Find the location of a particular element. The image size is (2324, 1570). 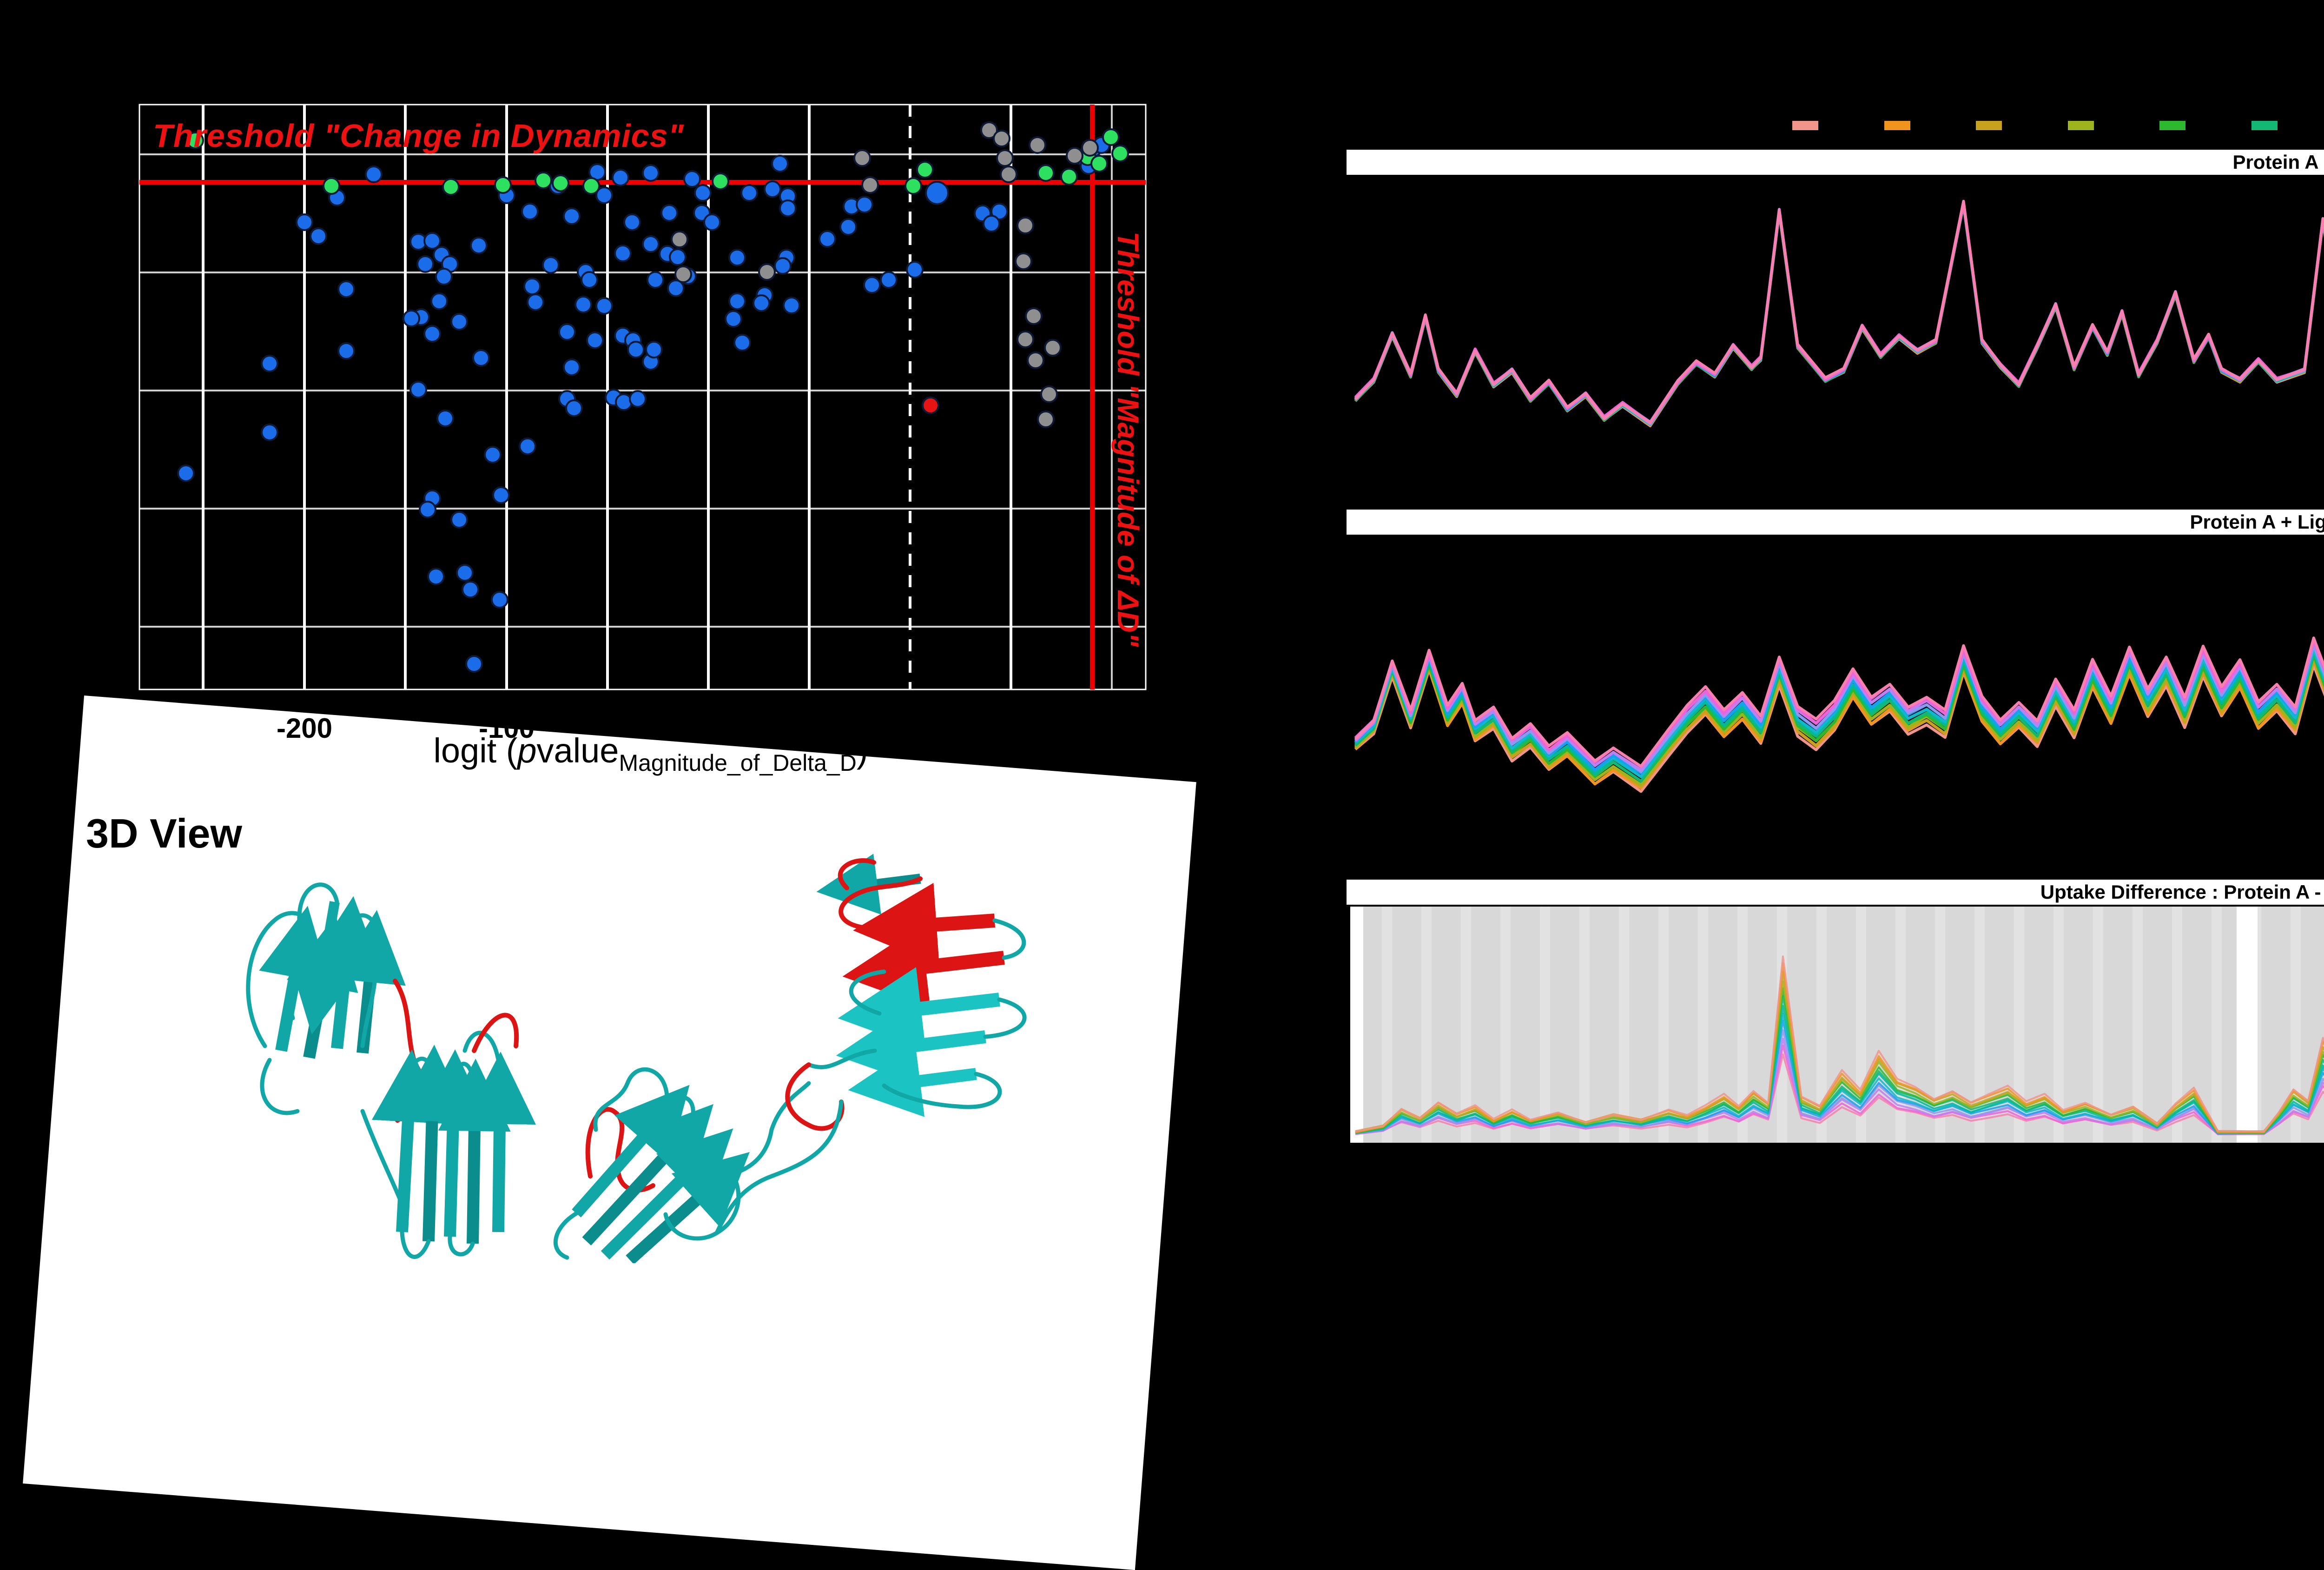

axis-label-p: p is located at coordinates (527, 750).